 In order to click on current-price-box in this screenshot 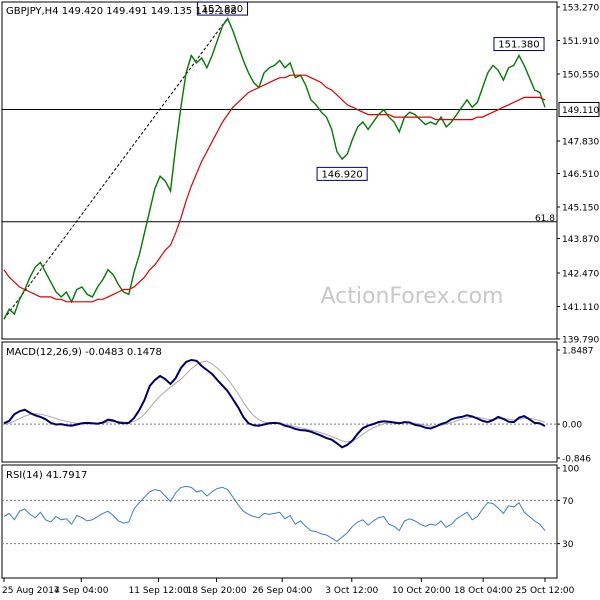, I will do `click(579, 109)`.